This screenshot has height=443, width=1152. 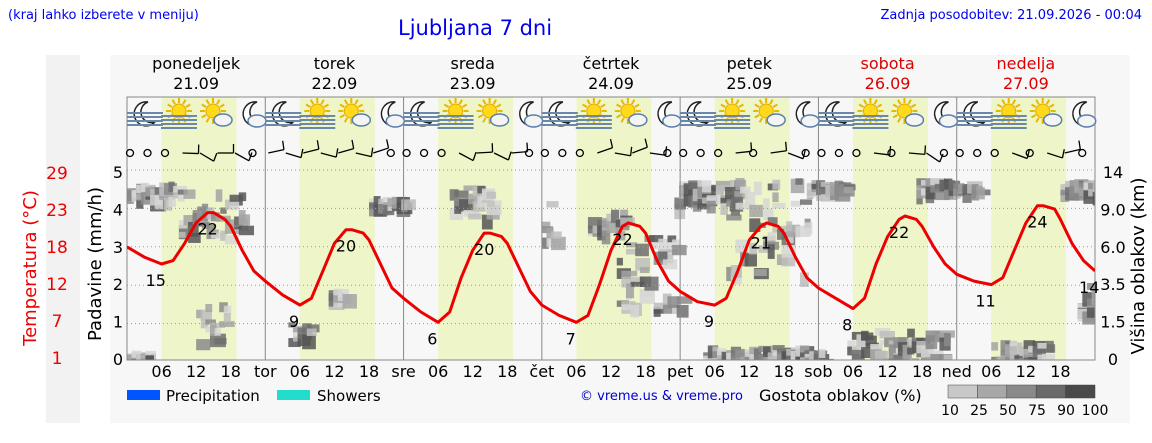 I want to click on temperature-label: 22, so click(x=207, y=229).